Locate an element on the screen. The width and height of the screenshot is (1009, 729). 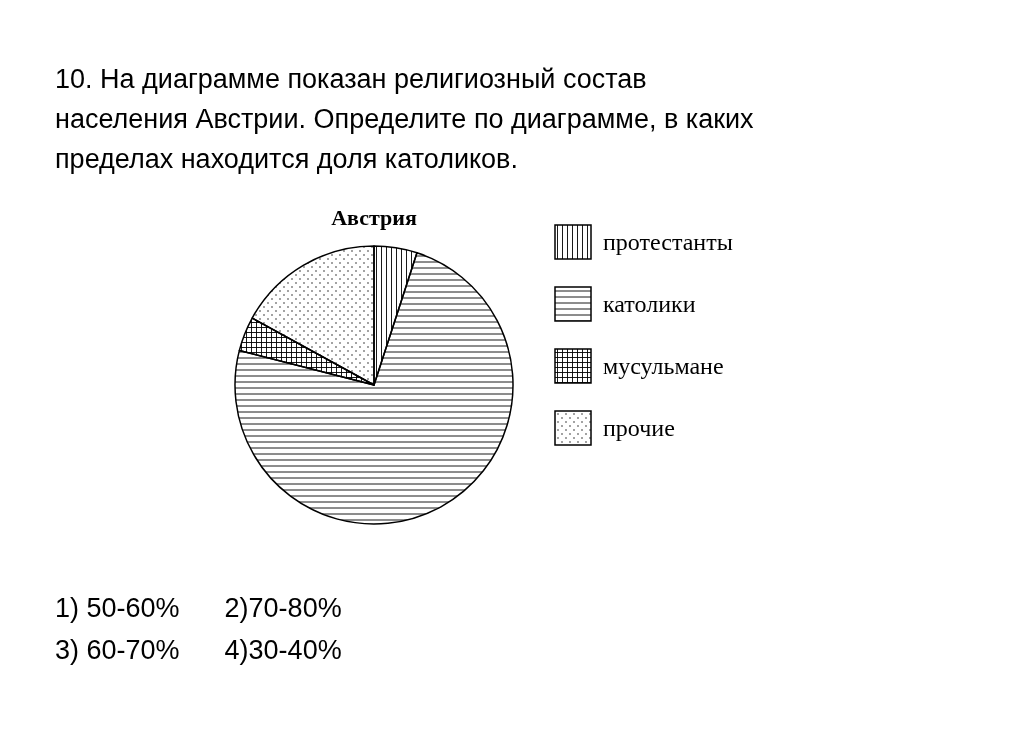
legend-label: мусульмане is located at coordinates (663, 366).